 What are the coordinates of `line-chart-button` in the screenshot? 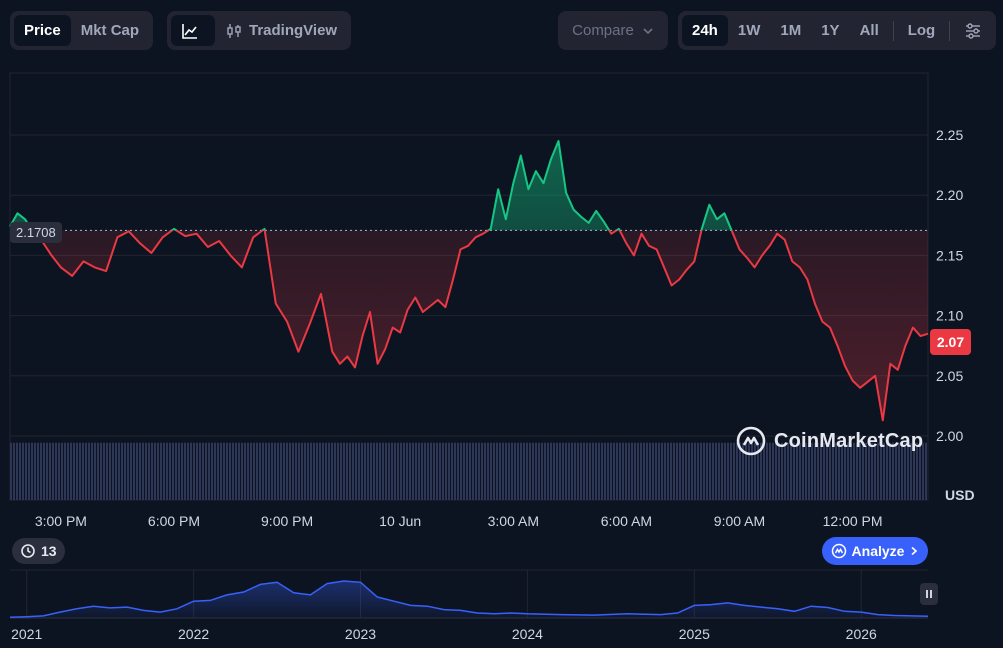 It's located at (193, 30).